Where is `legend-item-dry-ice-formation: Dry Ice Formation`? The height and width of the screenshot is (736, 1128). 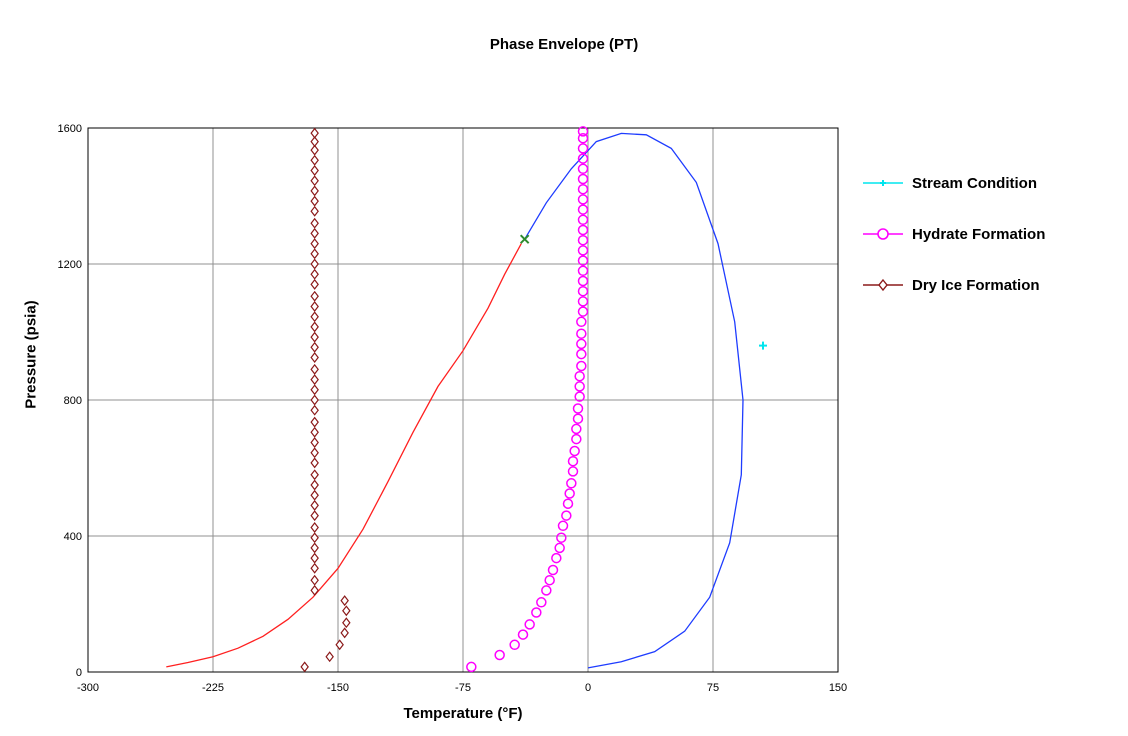
legend-item-dry-ice-formation: Dry Ice Formation is located at coordinates (953, 285).